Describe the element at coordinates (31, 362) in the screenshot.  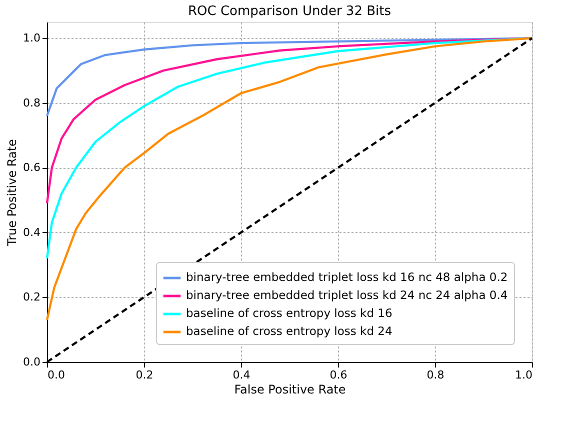
I see `y-tick-label: 0.0` at that location.